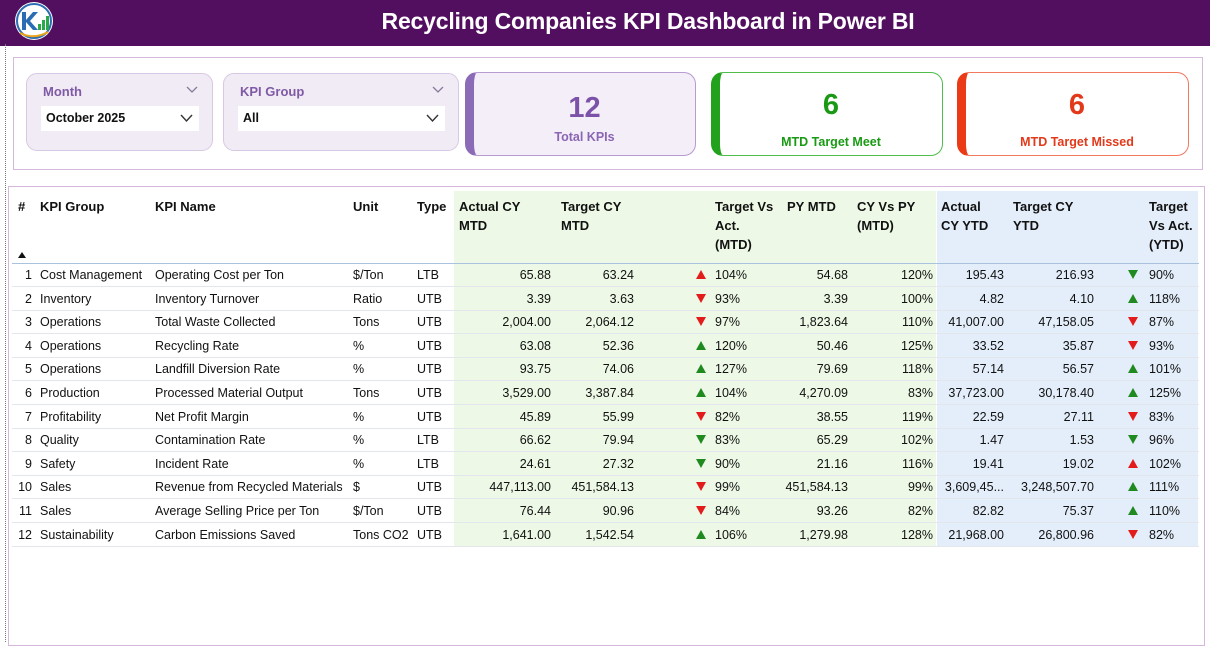 The image size is (1210, 646). Describe the element at coordinates (22, 255) in the screenshot. I see `sort-ascending-icon` at that location.